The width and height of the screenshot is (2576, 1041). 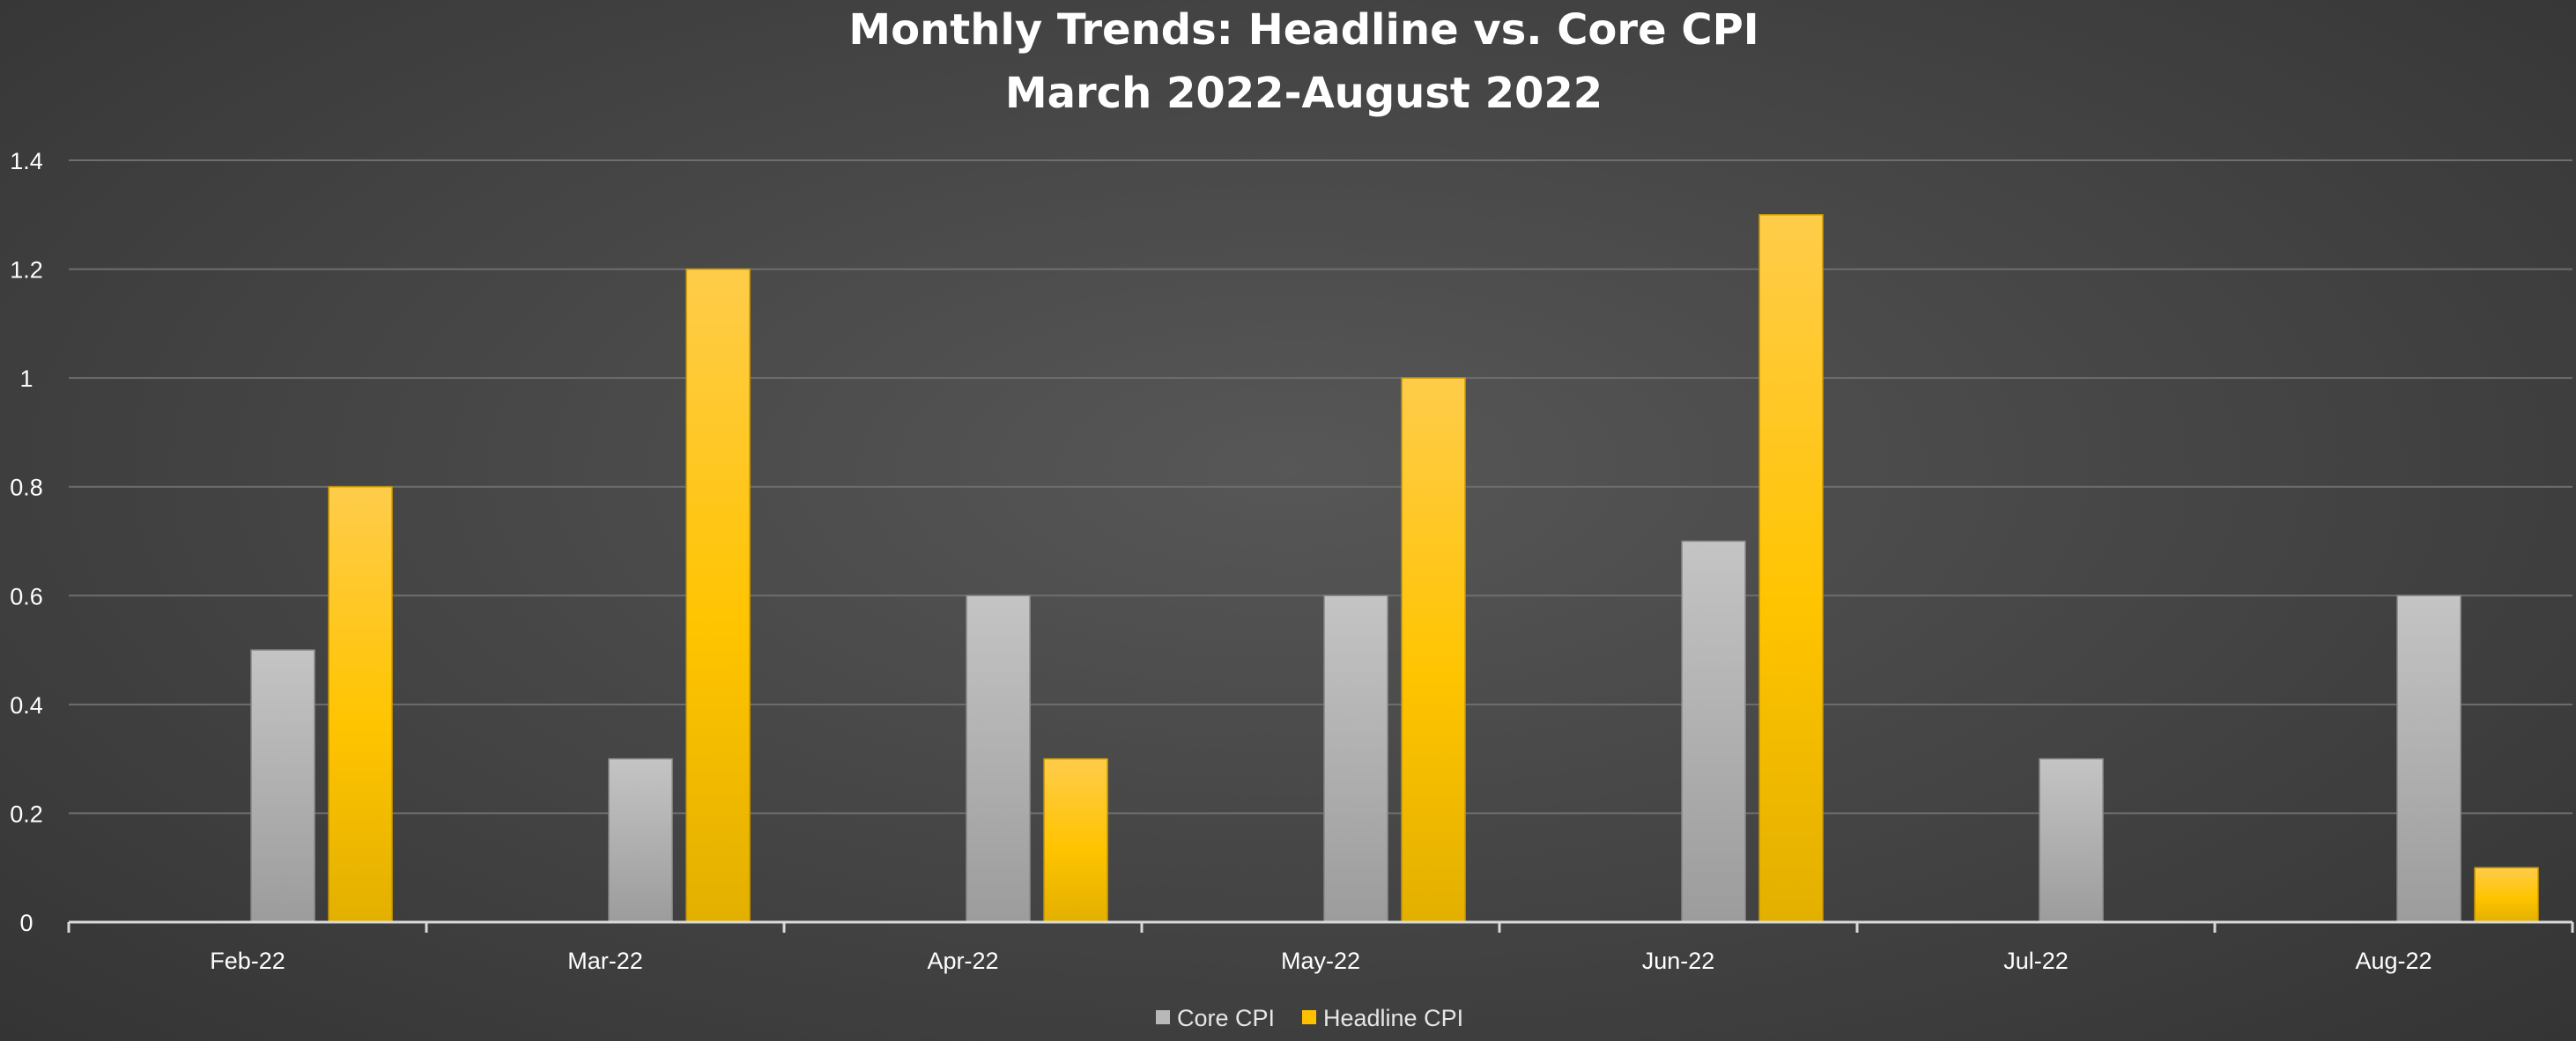 What do you see at coordinates (1226, 1018) in the screenshot?
I see `legend-label: Core CPI` at bounding box center [1226, 1018].